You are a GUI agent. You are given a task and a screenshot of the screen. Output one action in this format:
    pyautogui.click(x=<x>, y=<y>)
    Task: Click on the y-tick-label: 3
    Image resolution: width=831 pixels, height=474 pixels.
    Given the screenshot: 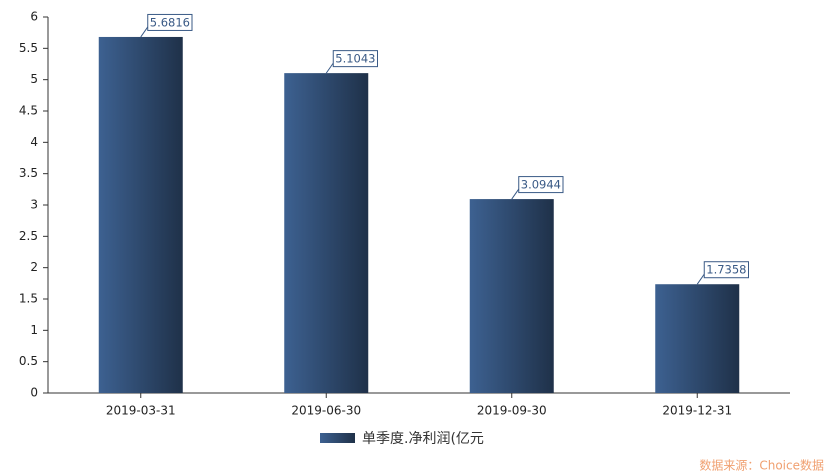 What is the action you would take?
    pyautogui.click(x=34, y=205)
    